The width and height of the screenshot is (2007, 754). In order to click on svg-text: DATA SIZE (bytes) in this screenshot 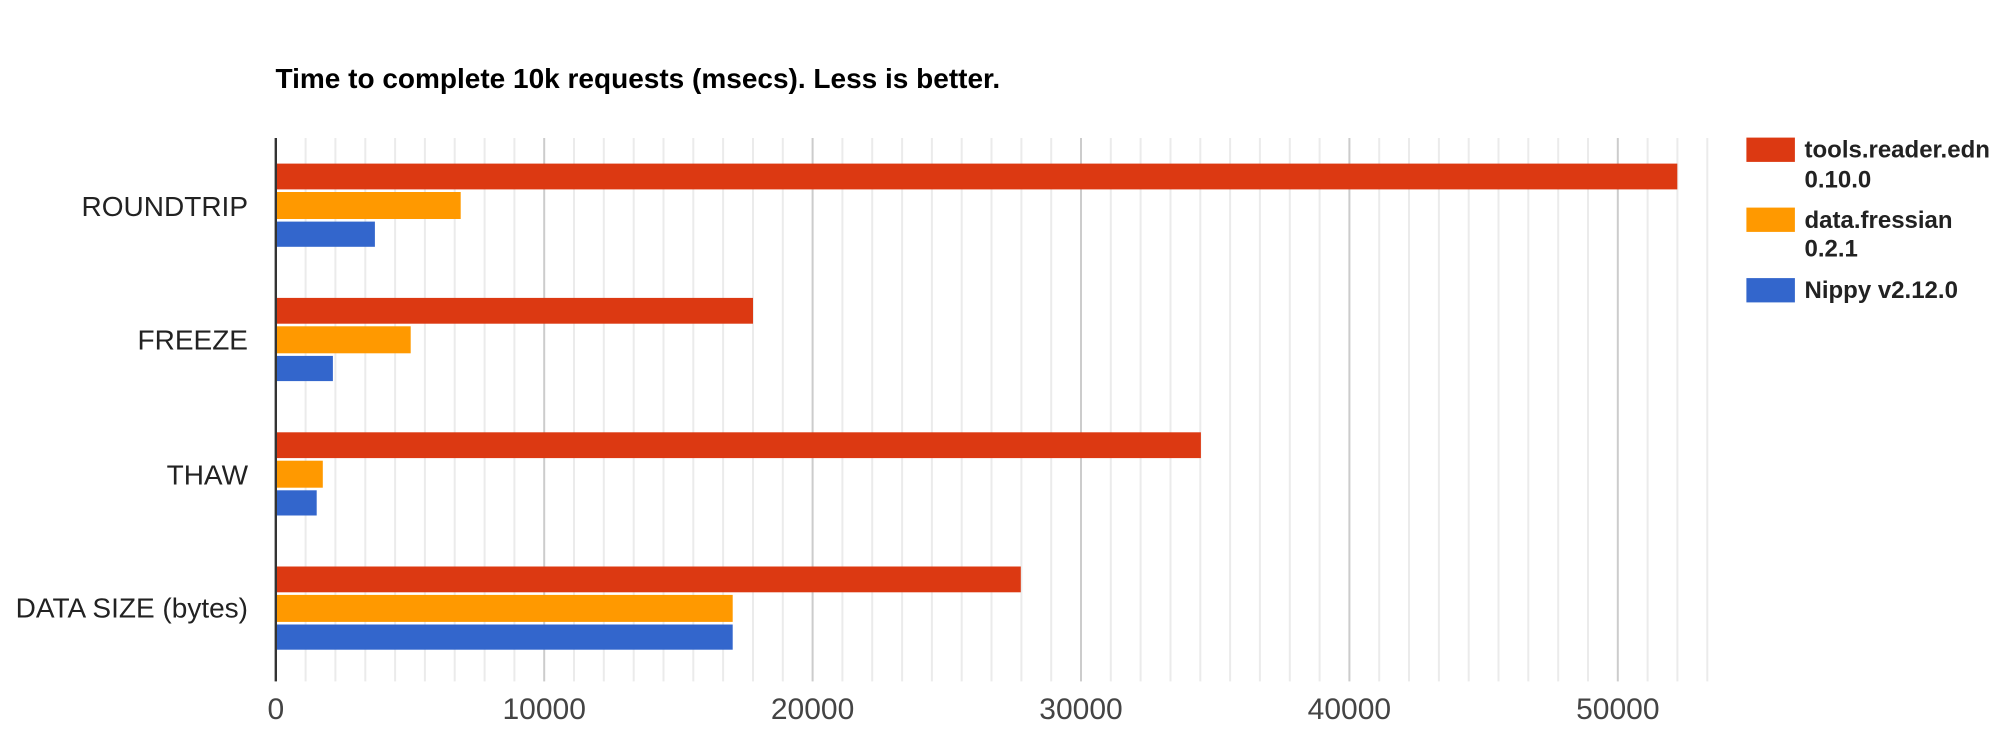, I will do `click(132, 607)`.